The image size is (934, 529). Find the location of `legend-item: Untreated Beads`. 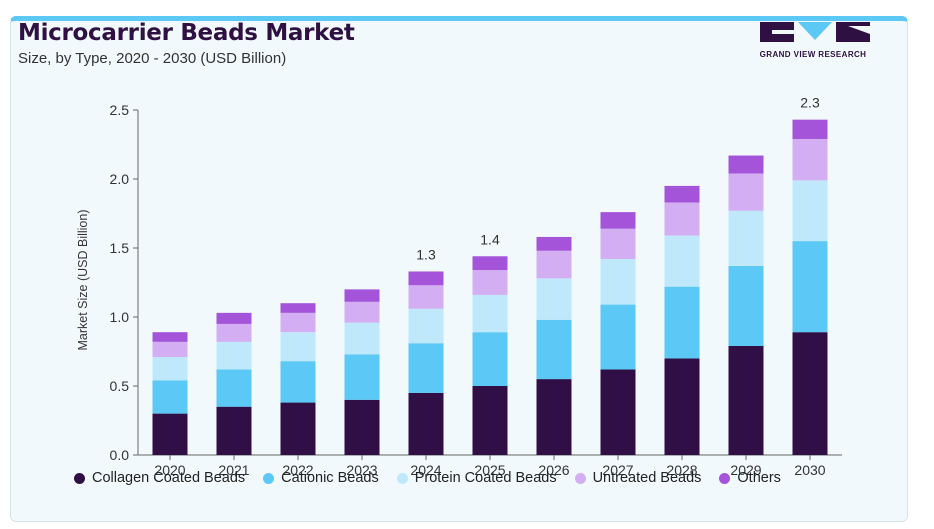

legend-item: Untreated Beads is located at coordinates (638, 478).